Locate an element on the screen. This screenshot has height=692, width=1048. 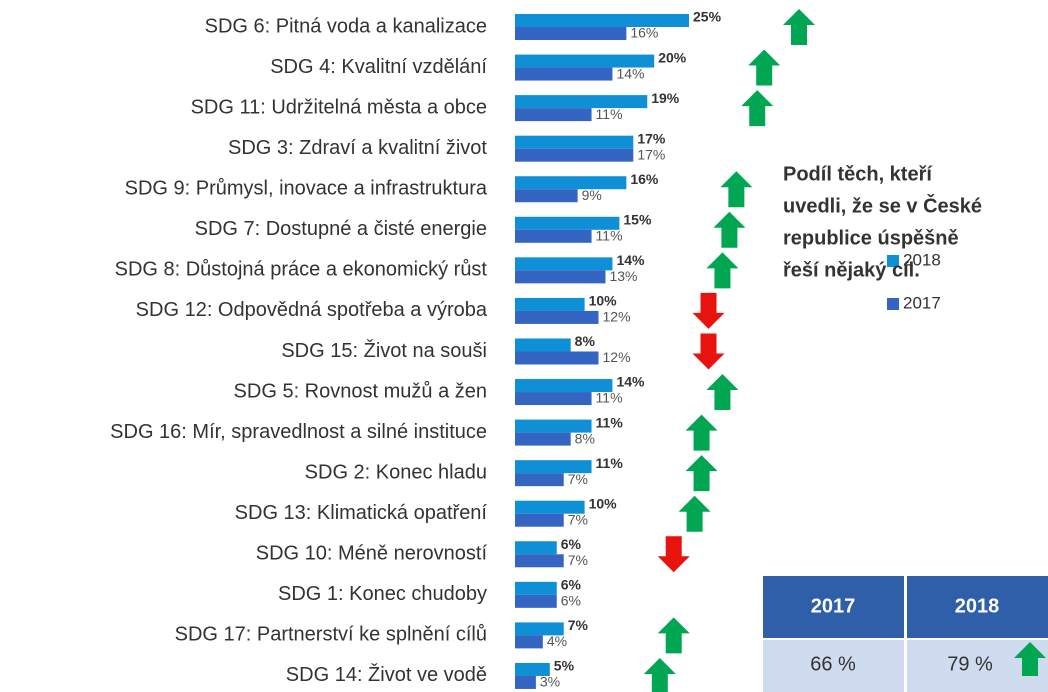
table-header: 2017 is located at coordinates (833, 606).